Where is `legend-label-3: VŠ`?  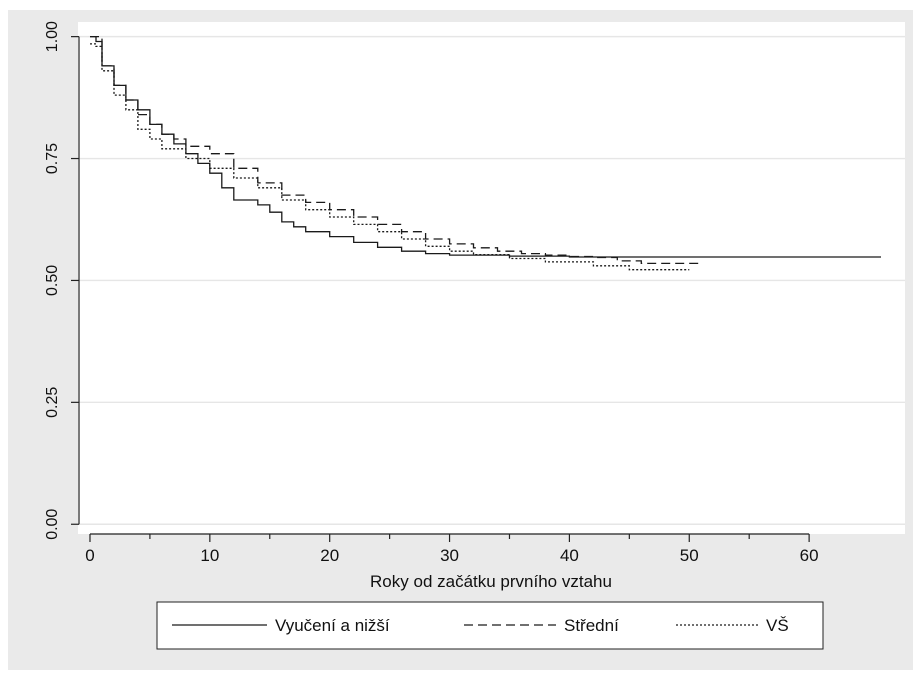
legend-label-3: VŠ is located at coordinates (777, 625).